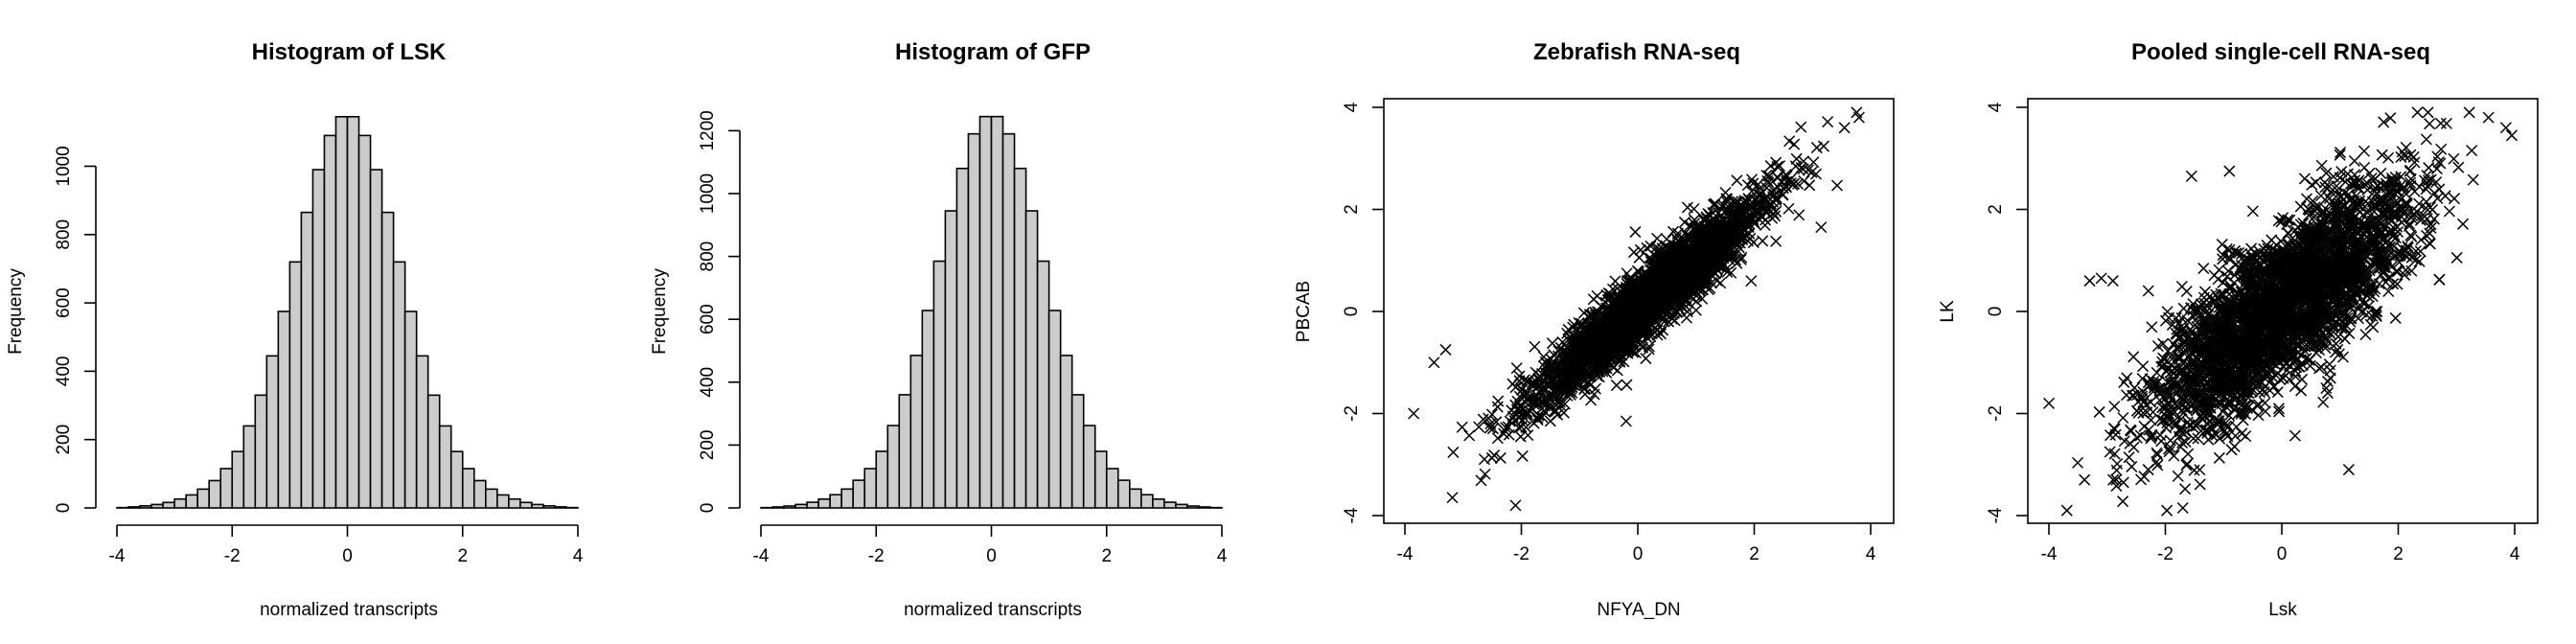  I want to click on y-tick-label: 4, so click(1352, 107).